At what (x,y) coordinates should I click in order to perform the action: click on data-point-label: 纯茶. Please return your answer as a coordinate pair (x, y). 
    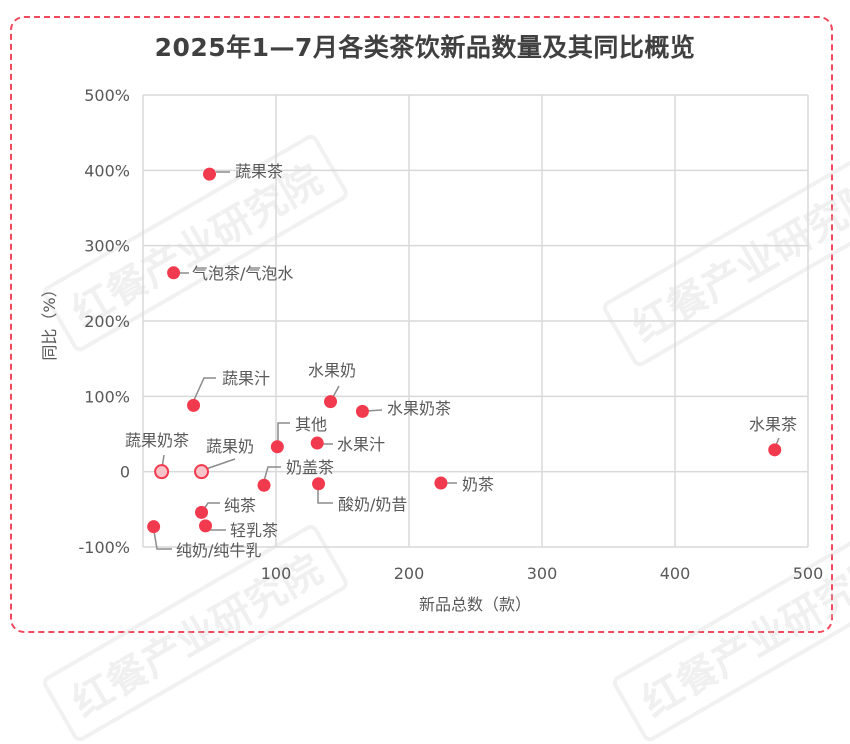
    Looking at the image, I should click on (240, 505).